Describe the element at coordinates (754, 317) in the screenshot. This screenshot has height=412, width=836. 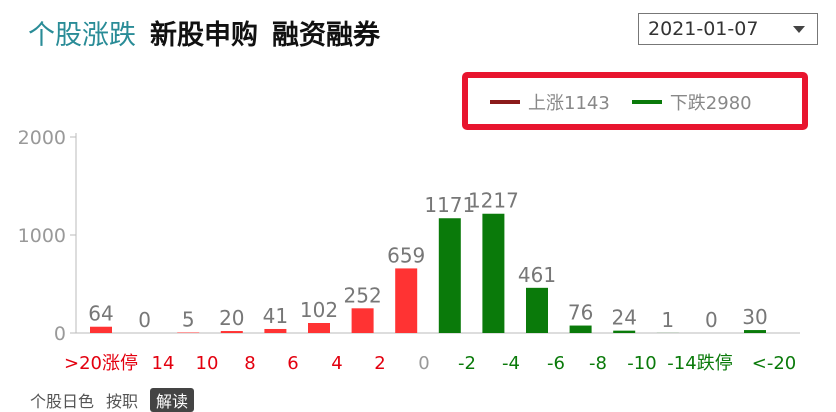
I see `bar-value-label: 30` at that location.